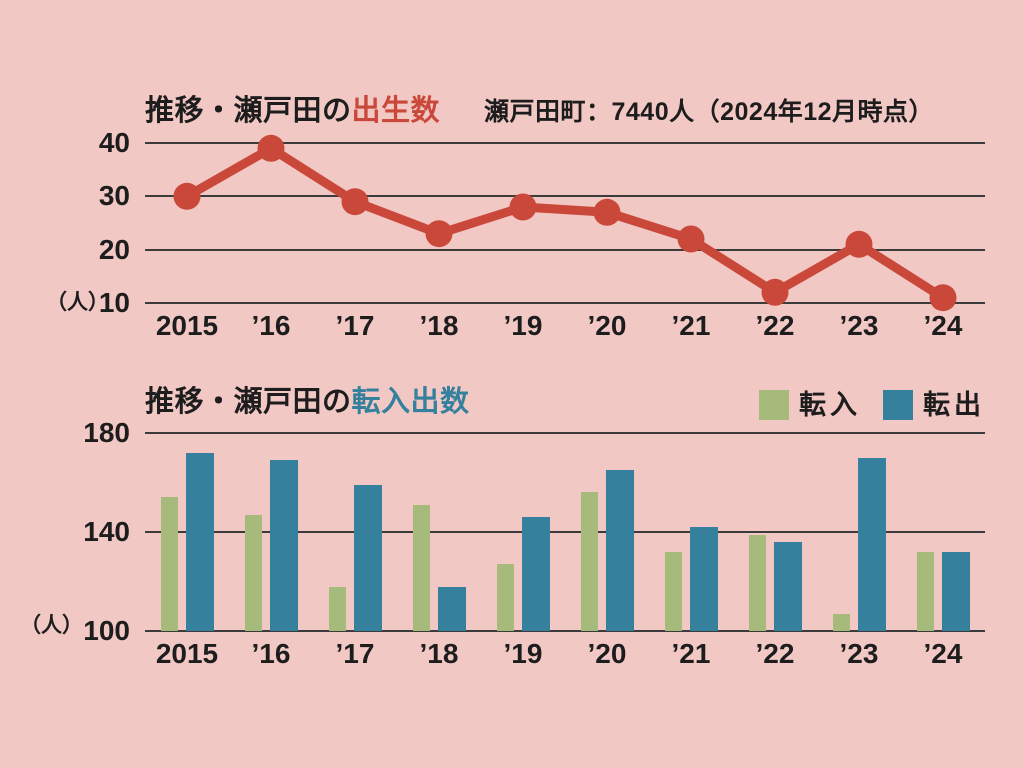  What do you see at coordinates (114, 142) in the screenshot?
I see `y-tick-label: 40` at bounding box center [114, 142].